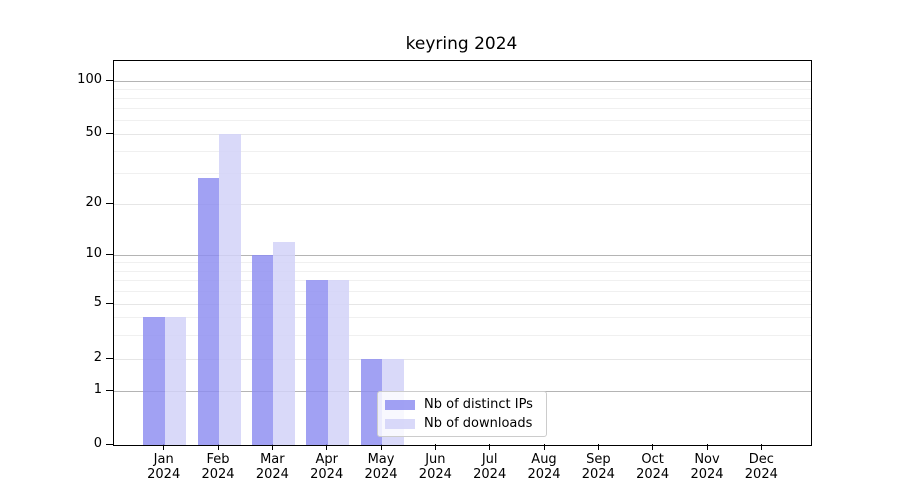 This screenshot has width=900, height=500. I want to click on bar-mar-downloads, so click(284, 343).